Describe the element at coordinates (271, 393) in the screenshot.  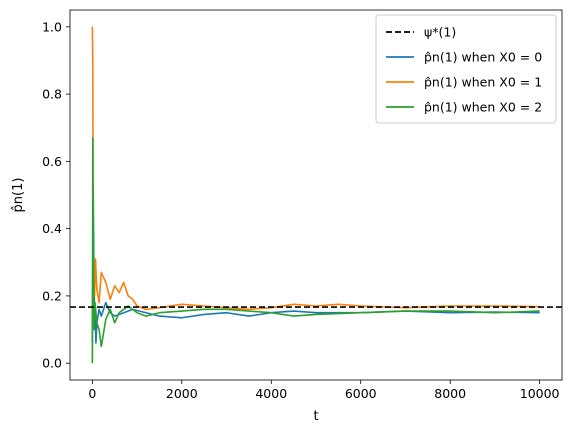
I see `x-tick-label: 4000` at that location.